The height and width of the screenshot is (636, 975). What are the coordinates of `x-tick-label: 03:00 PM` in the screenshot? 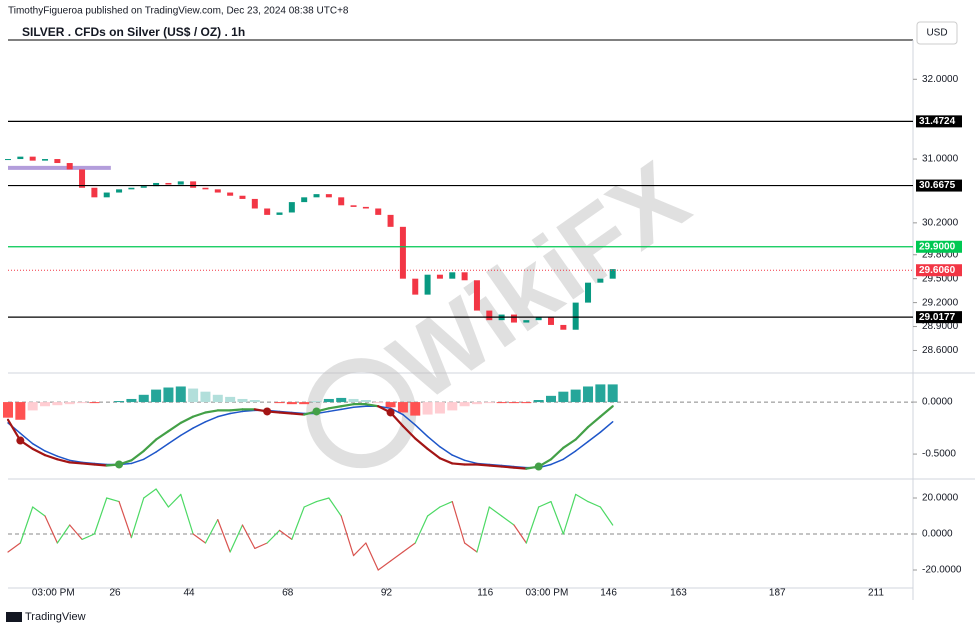 It's located at (546, 593).